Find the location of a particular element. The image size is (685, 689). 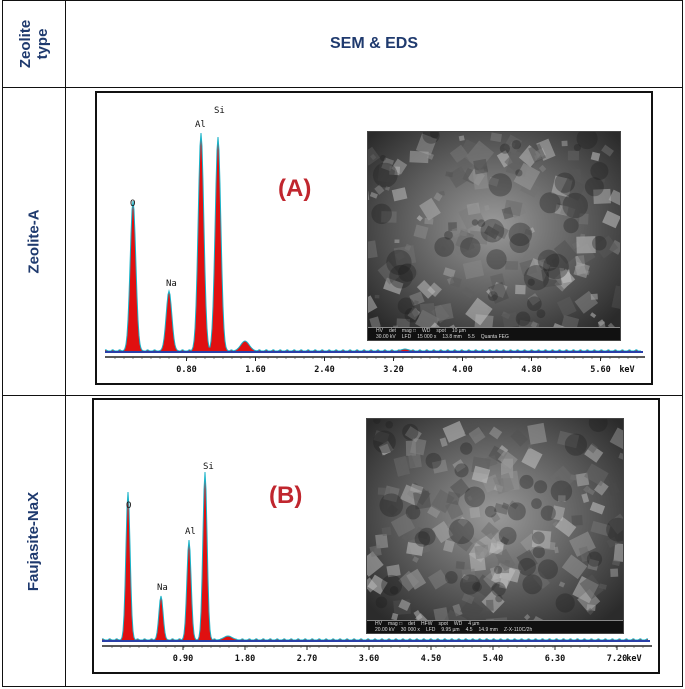

col1-header: Zeolite type is located at coordinates (34, 44).